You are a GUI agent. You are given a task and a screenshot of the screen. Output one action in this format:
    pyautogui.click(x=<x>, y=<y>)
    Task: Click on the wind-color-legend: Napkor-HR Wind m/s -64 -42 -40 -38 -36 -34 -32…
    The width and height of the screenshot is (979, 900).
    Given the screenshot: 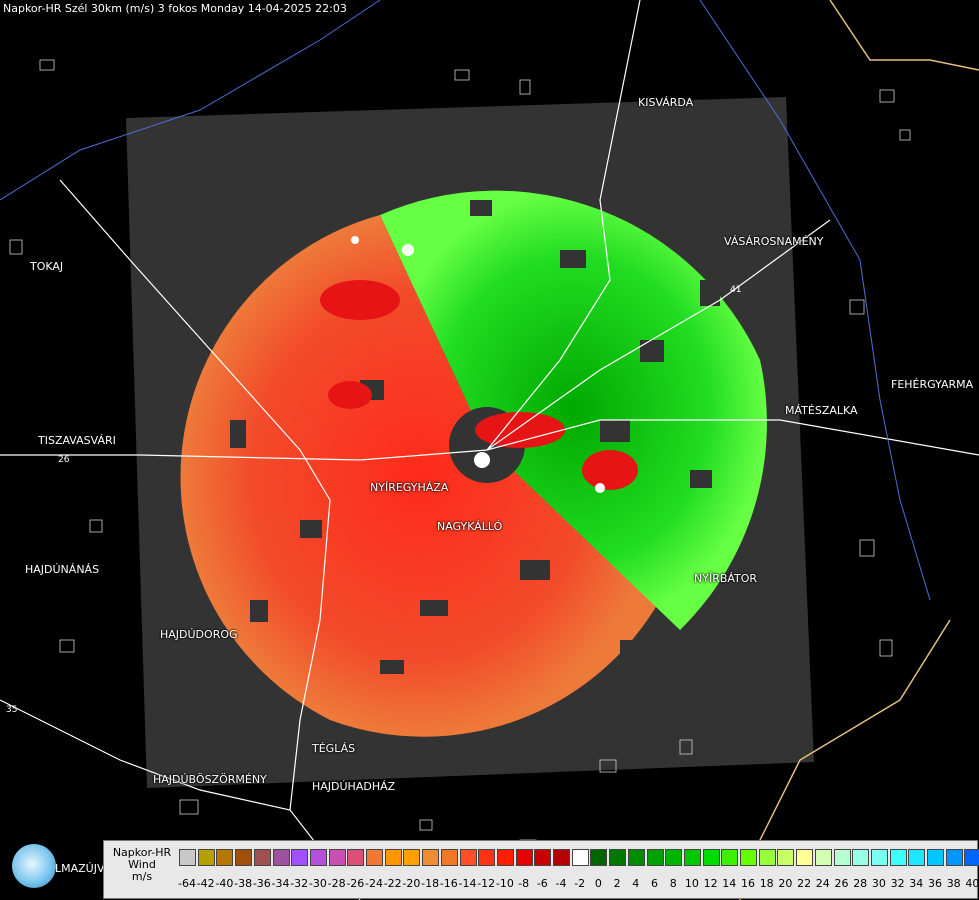 What is the action you would take?
    pyautogui.click(x=541, y=869)
    